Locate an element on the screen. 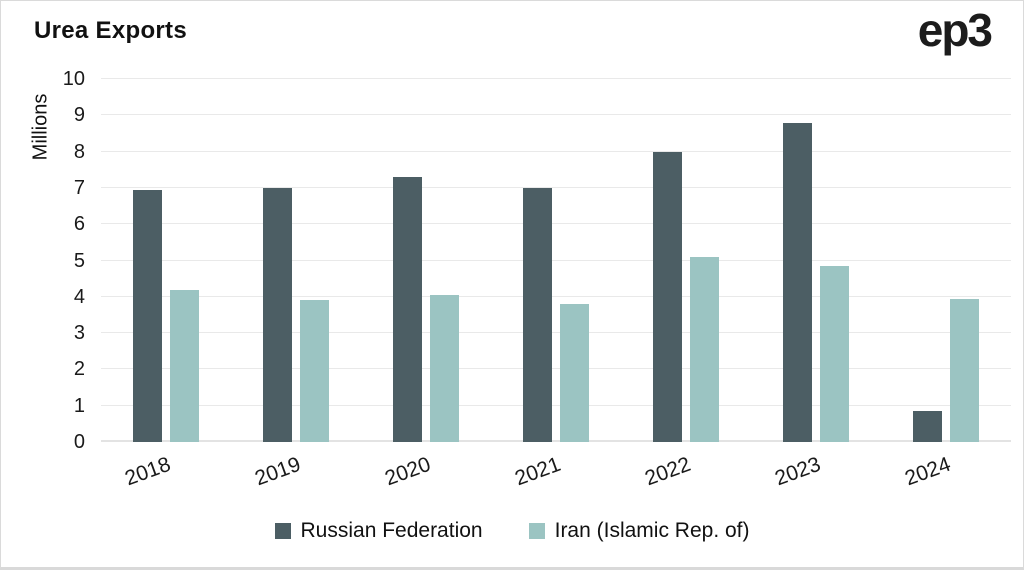 The image size is (1024, 570). bar-russian-federation-2024 is located at coordinates (927, 426).